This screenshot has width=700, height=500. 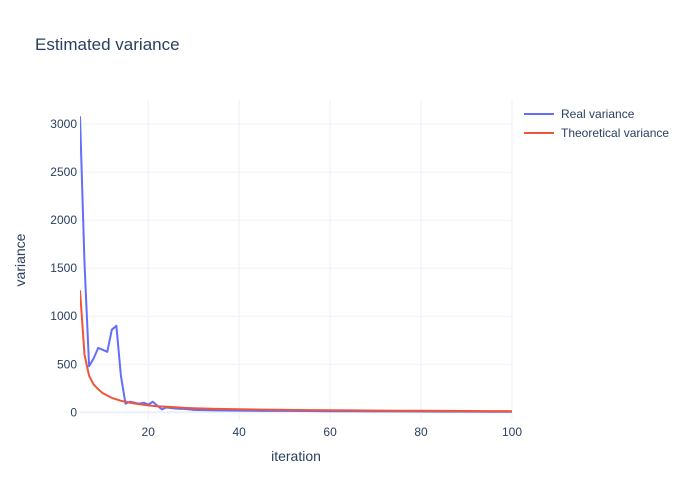 I want to click on x-tick-label: 80, so click(x=421, y=432).